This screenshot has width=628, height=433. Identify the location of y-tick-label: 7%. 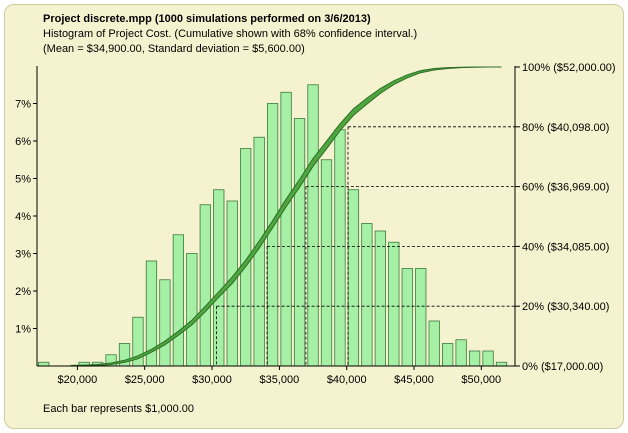
(23, 105).